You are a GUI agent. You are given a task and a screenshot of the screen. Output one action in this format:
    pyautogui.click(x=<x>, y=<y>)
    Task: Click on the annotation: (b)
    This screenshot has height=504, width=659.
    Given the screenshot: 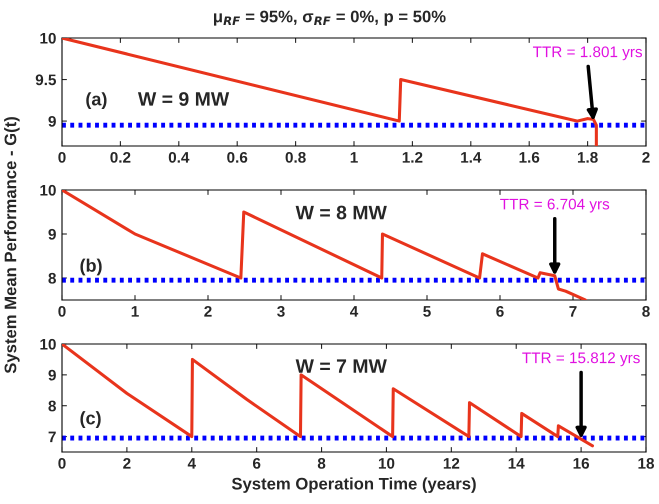 What is the action you would take?
    pyautogui.click(x=91, y=267)
    